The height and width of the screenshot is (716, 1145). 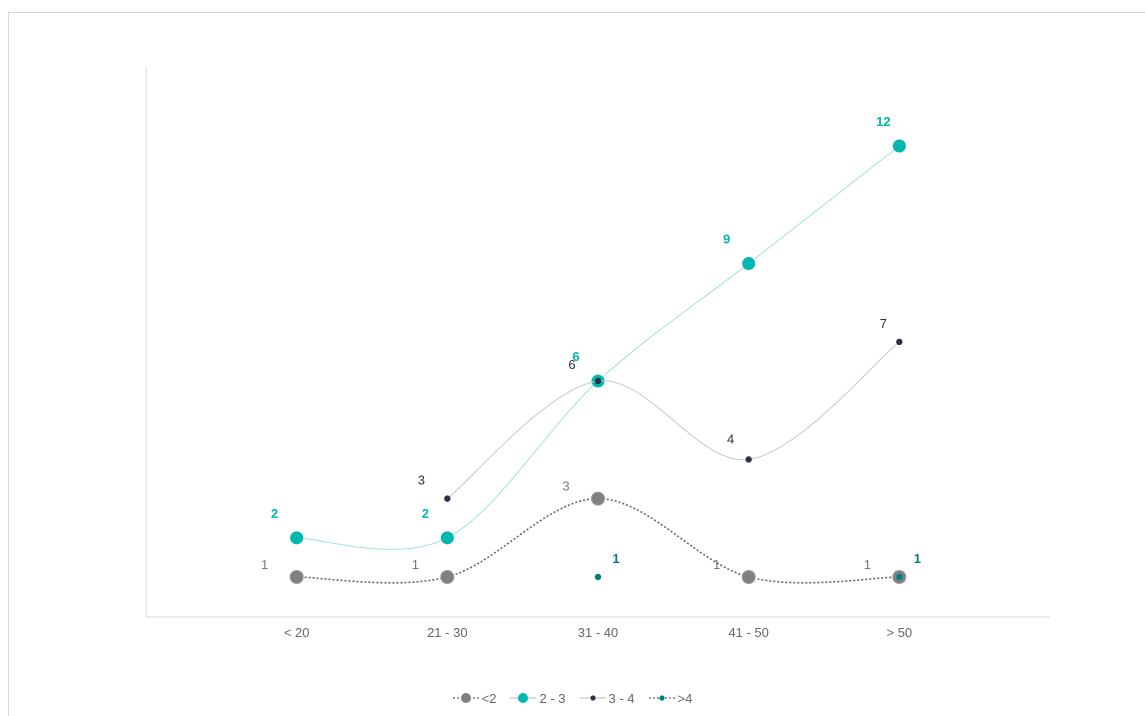 What do you see at coordinates (297, 632) in the screenshot?
I see `x-tick-label: < 20` at bounding box center [297, 632].